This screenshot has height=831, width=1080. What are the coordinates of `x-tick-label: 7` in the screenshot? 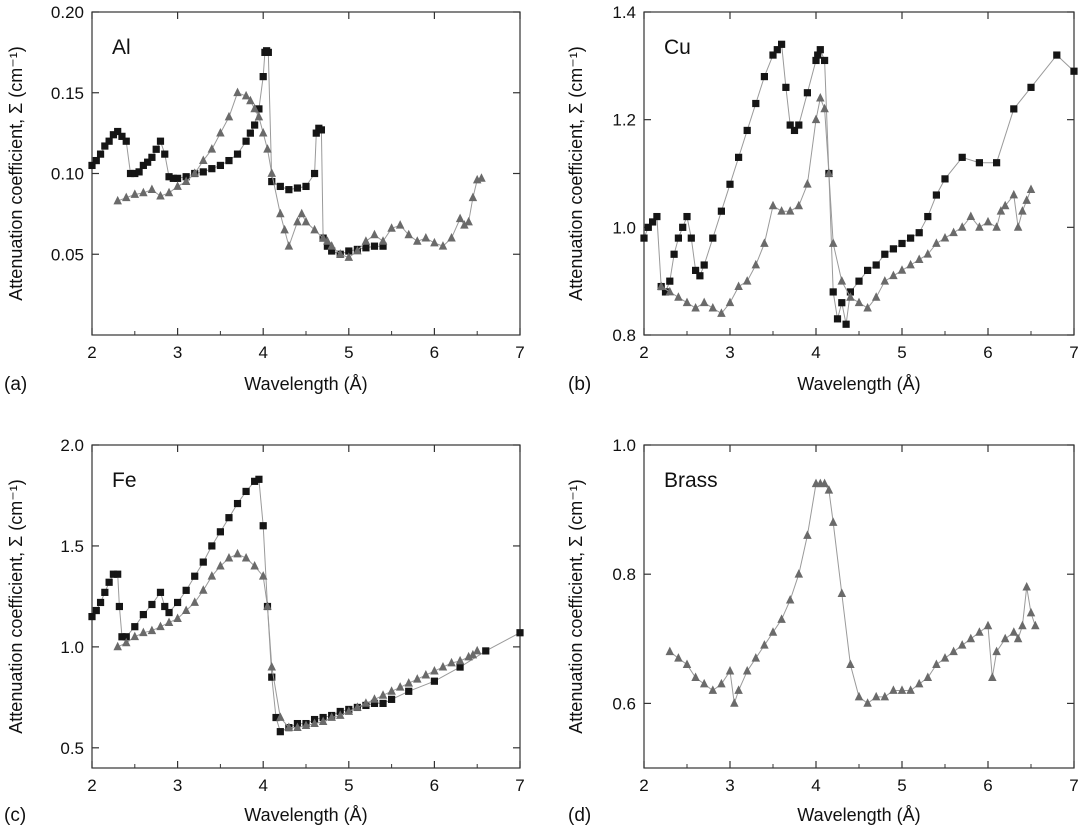 It's located at (1073, 352).